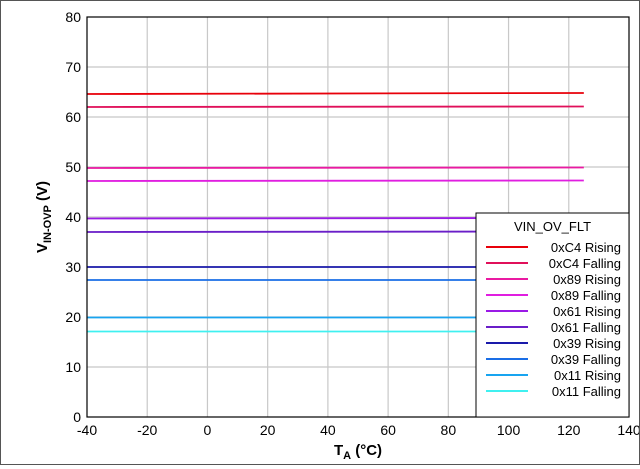 The height and width of the screenshot is (469, 640). What do you see at coordinates (569, 430) in the screenshot?
I see `x-tick-label: 120` at bounding box center [569, 430].